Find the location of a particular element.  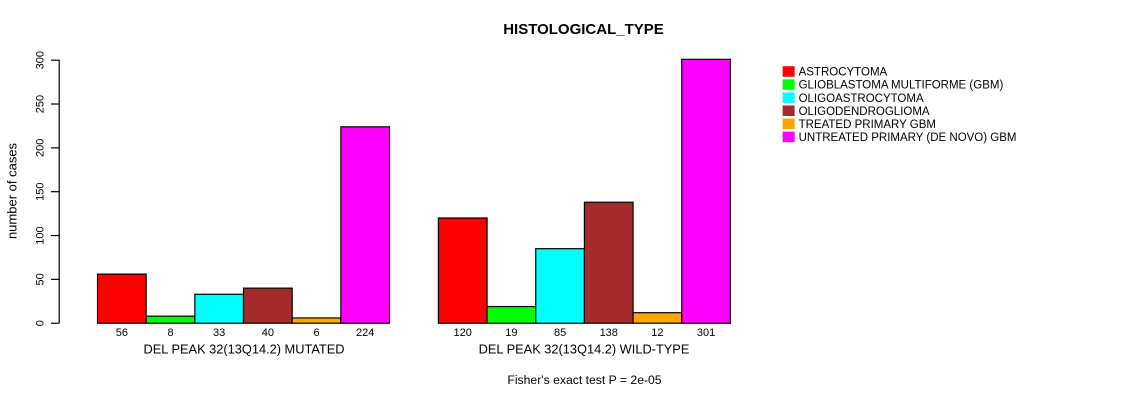

svg-text: HISTOLOGICAL_TYPE is located at coordinates (583, 29).